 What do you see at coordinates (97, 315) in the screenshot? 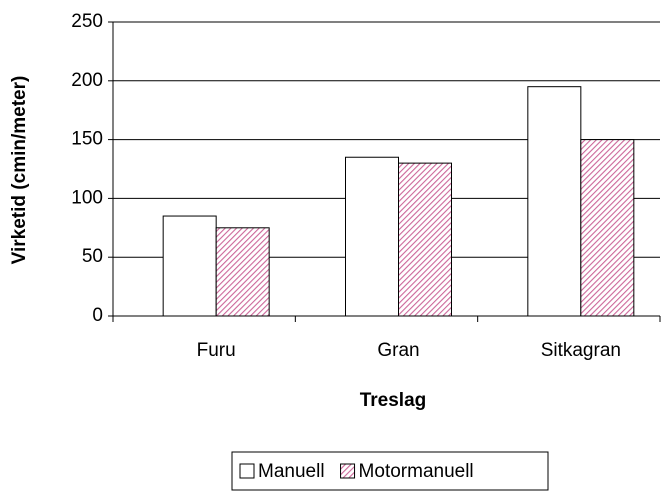
I see `y-tick-label: 0` at bounding box center [97, 315].